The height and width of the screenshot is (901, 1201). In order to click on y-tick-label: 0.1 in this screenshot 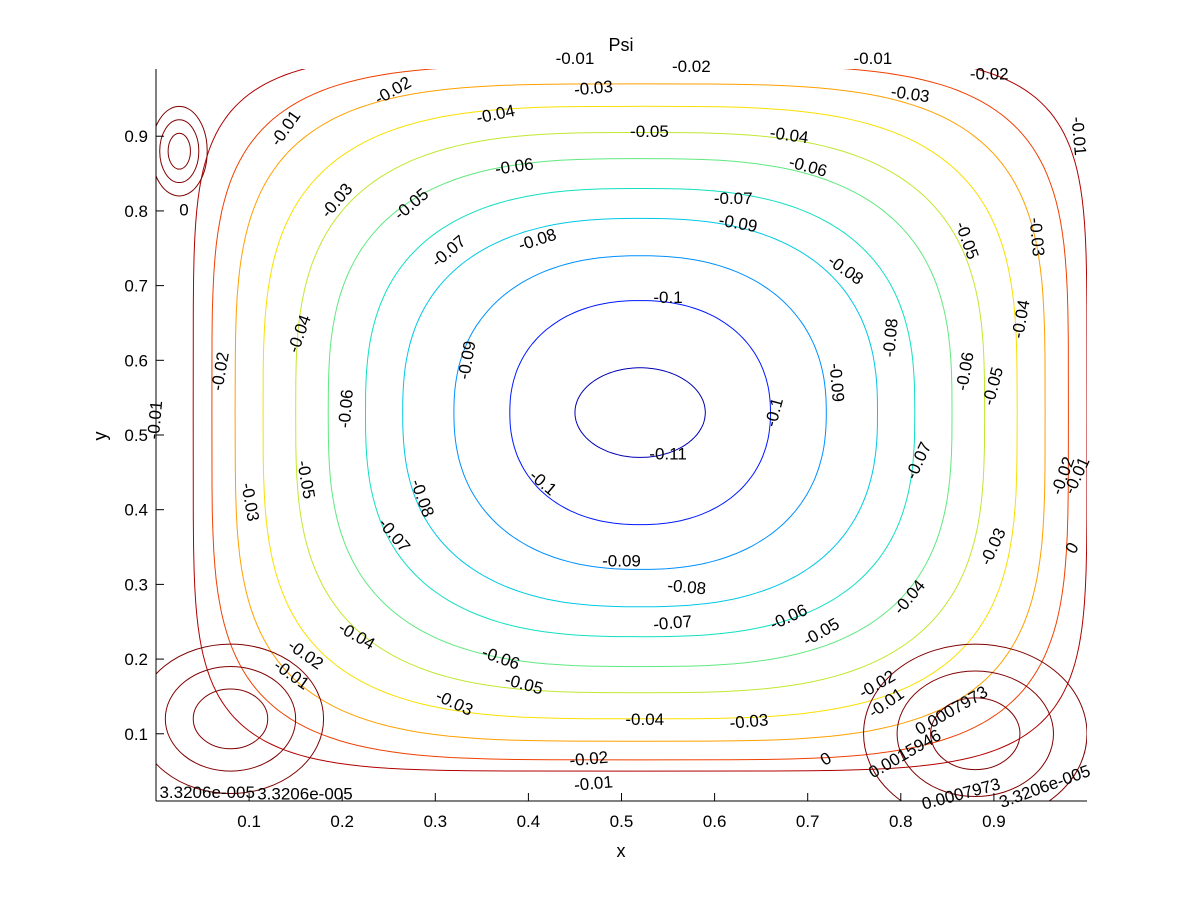, I will do `click(136, 734)`.